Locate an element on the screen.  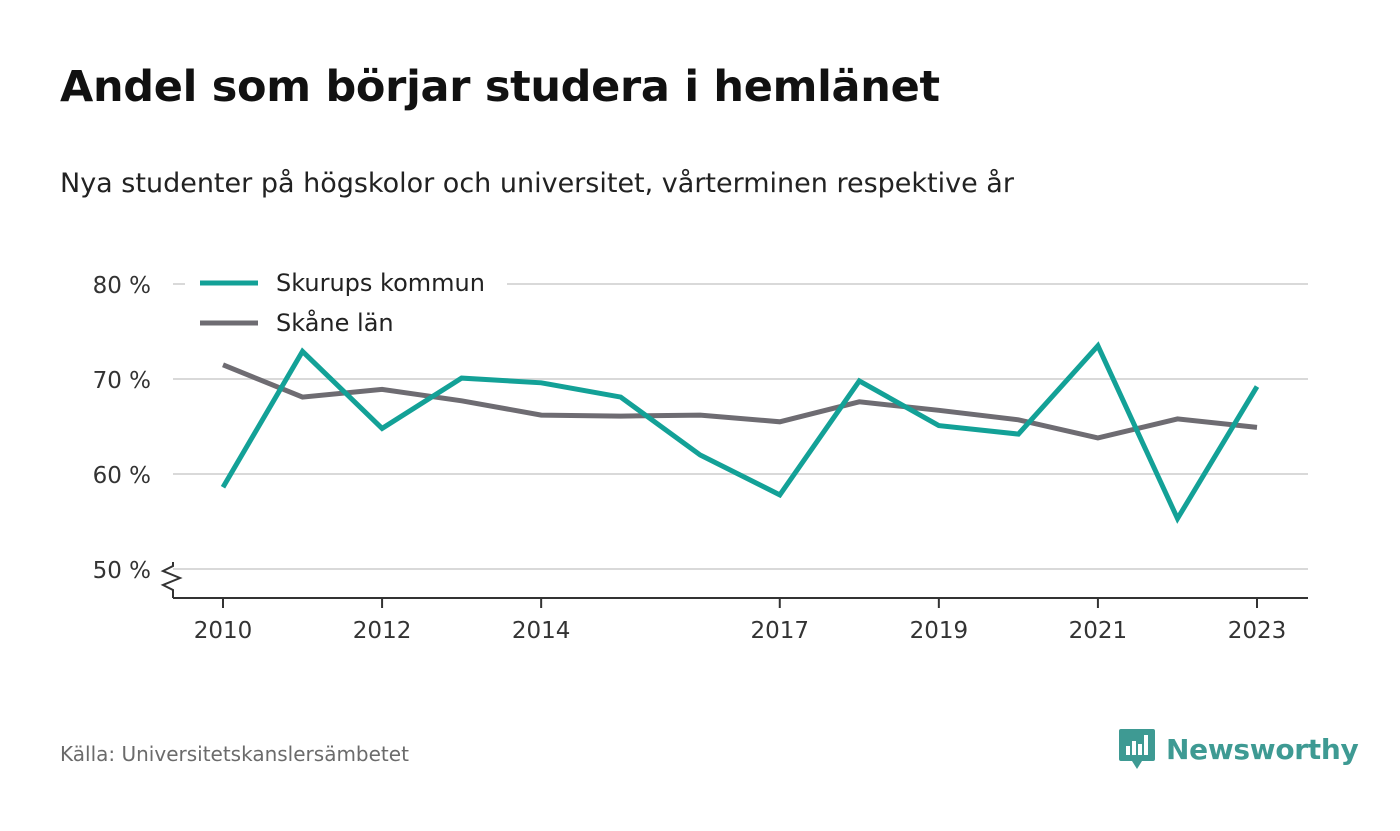
brand-name: Newsworthy is located at coordinates (1262, 749).